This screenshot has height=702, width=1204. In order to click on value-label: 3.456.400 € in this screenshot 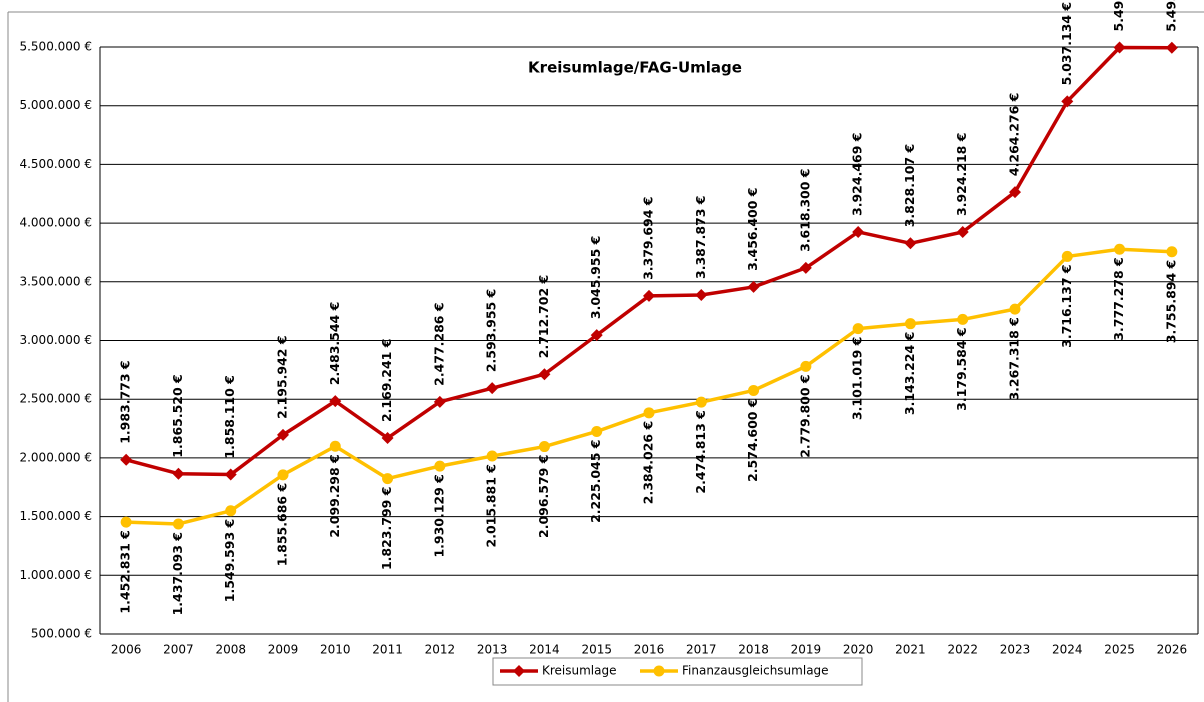, I will do `click(752, 228)`.